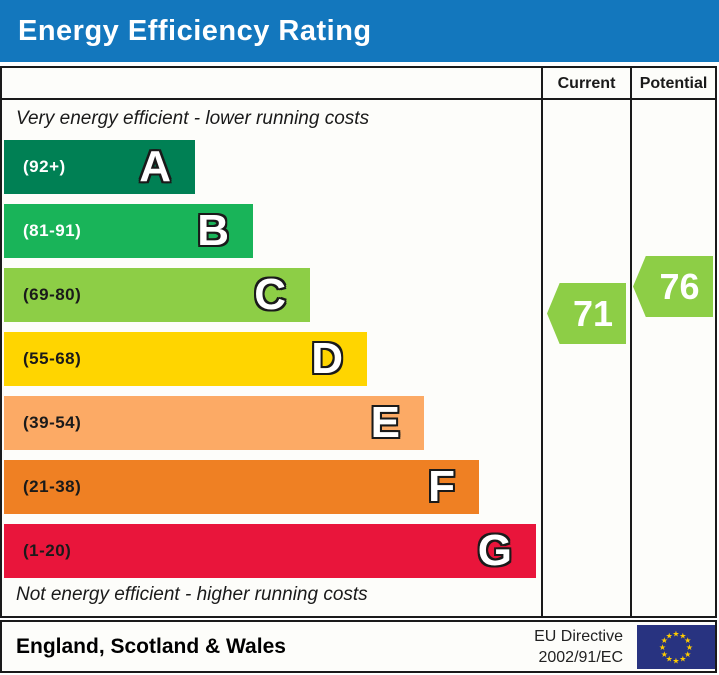  What do you see at coordinates (151, 646) in the screenshot?
I see `region-label: England, Scotland & Wales` at bounding box center [151, 646].